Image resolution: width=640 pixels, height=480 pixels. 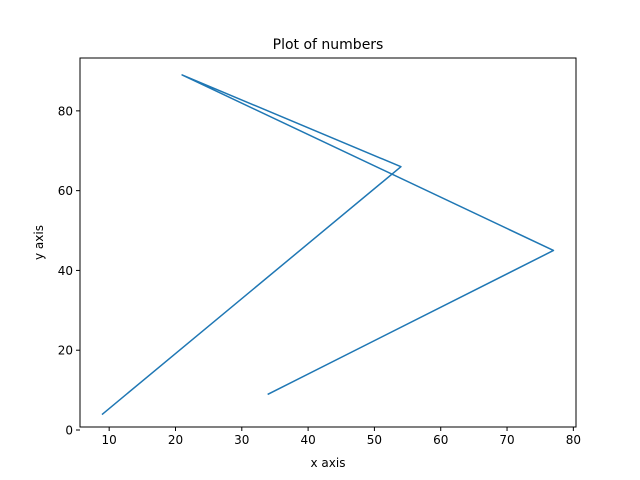 What do you see at coordinates (65, 111) in the screenshot?
I see `y-tick-label: 80` at bounding box center [65, 111].